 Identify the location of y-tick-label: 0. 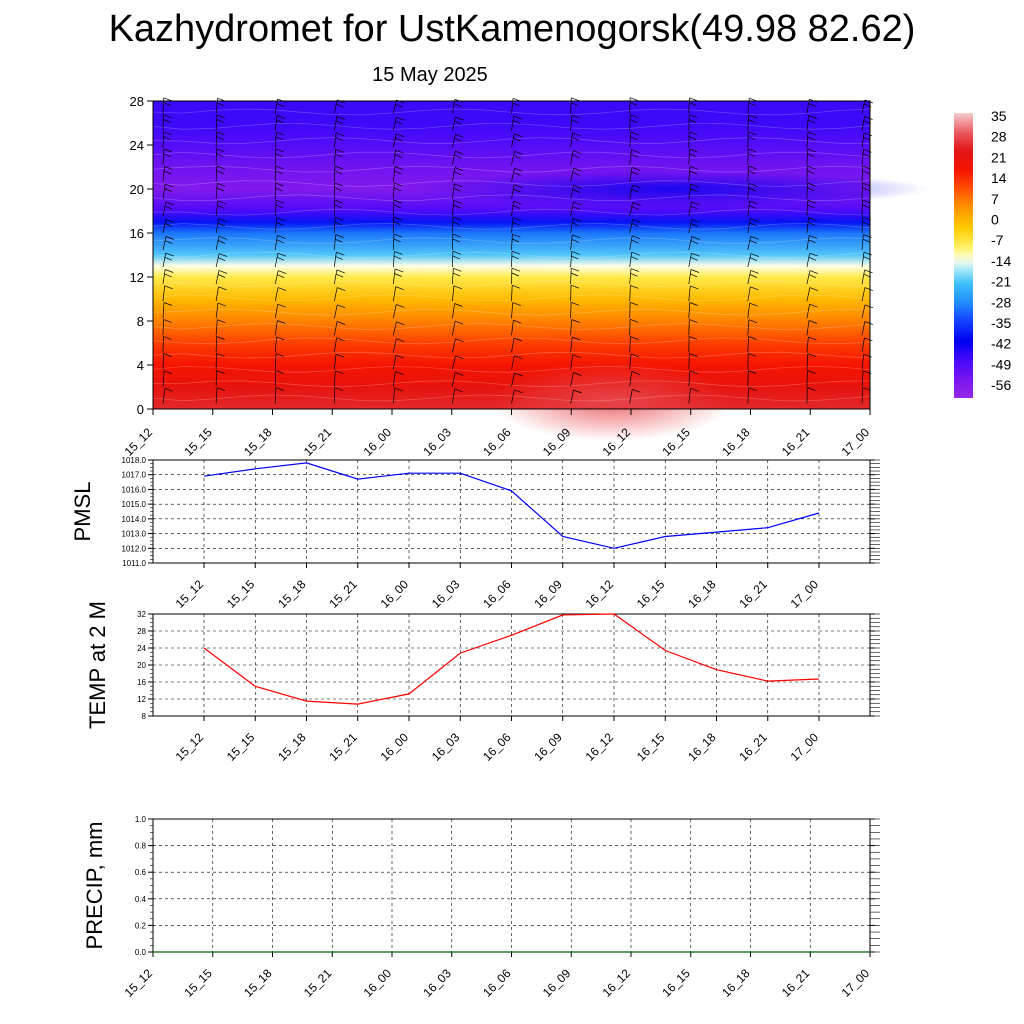
(140, 409).